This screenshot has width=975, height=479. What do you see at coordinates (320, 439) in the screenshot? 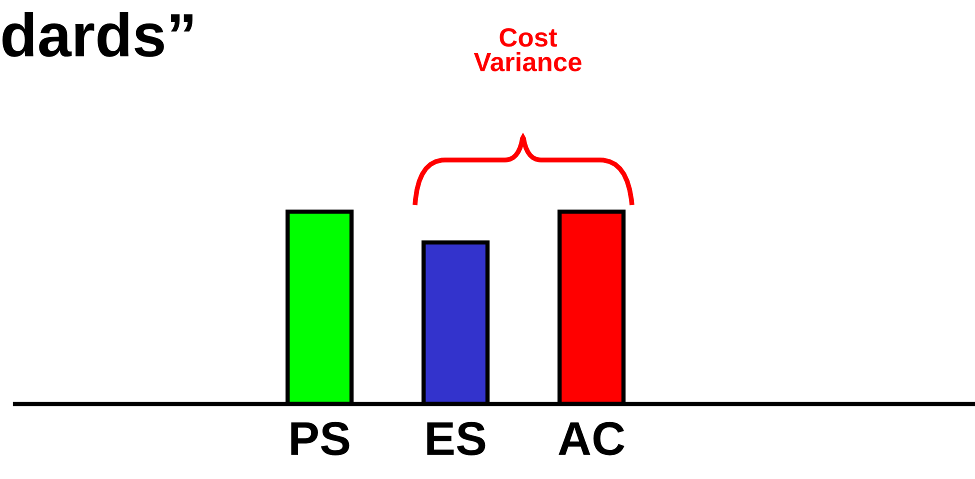
I see `x-tick-label: PS` at bounding box center [320, 439].